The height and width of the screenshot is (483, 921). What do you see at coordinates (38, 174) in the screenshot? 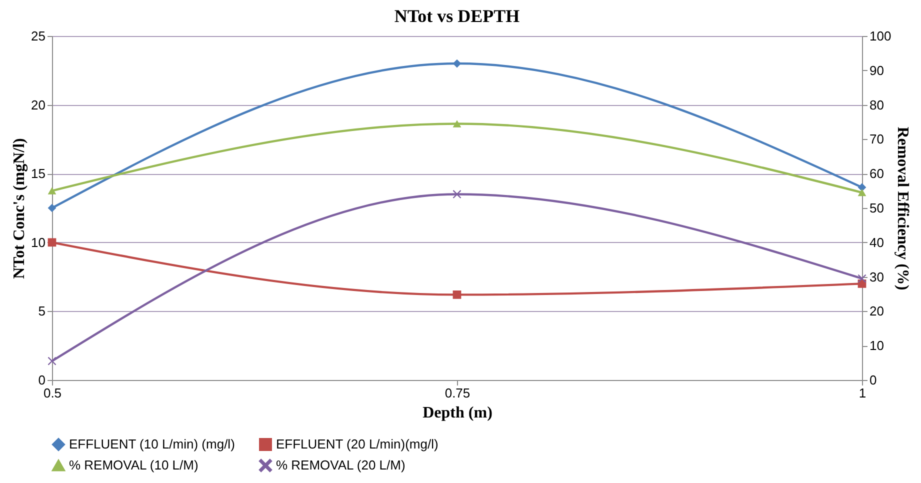
I see `y-tick-label: 15` at bounding box center [38, 174].